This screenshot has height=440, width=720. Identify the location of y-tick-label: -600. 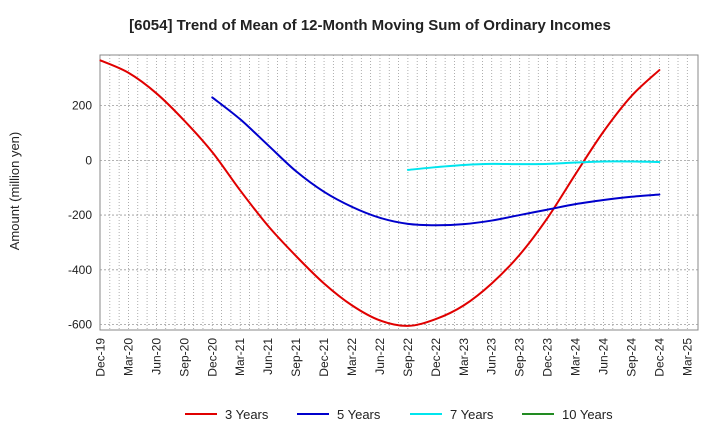
(80, 325).